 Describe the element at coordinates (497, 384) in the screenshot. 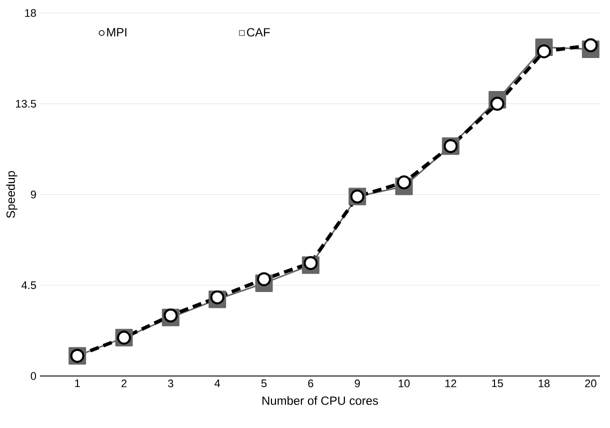

I see `x-tick-label: 15` at that location.